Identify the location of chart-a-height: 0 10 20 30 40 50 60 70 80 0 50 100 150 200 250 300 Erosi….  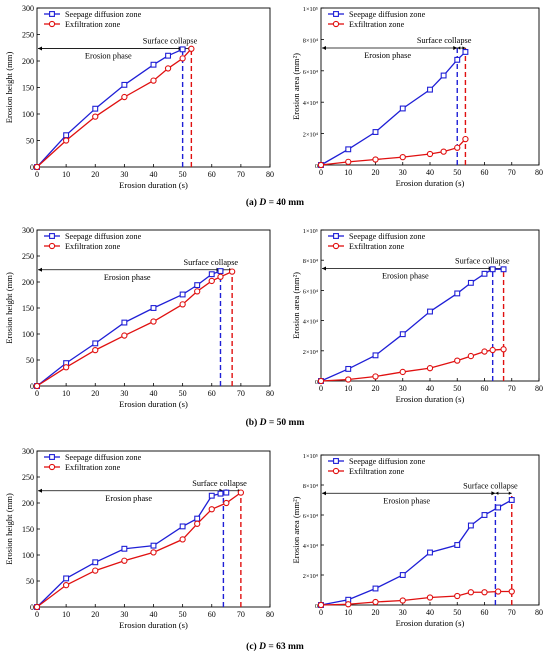
(139, 97).